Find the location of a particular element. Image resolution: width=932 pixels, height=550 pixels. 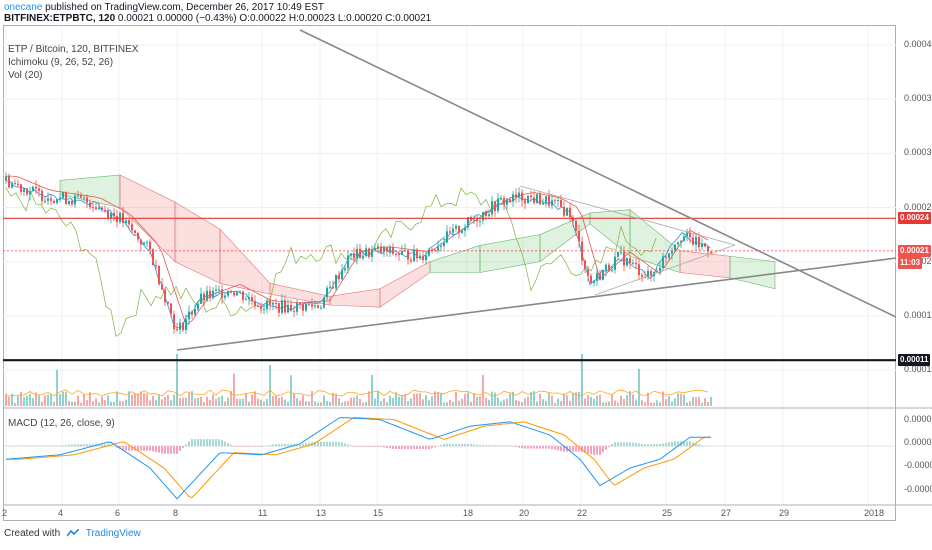

author-link: onecane is located at coordinates (23, 7).